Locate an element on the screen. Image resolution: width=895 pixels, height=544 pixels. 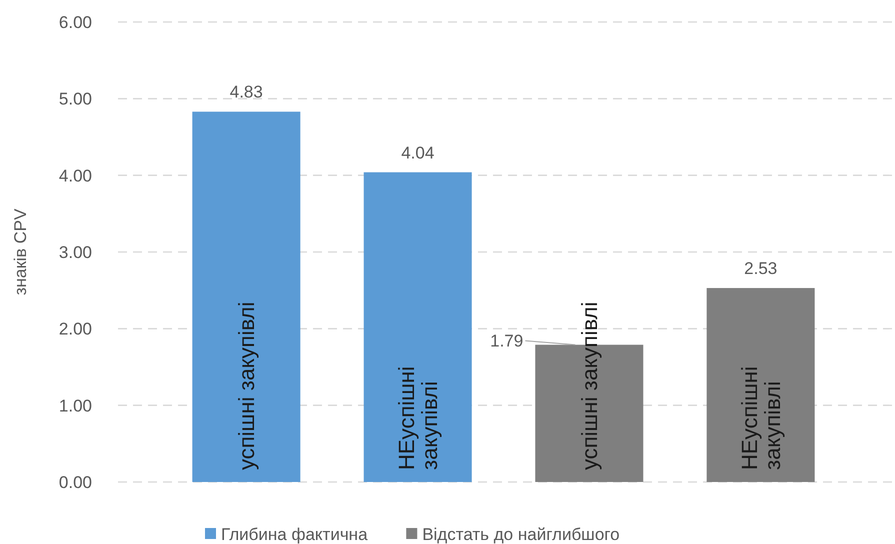
y-tick-label: 4.00 is located at coordinates (75, 176).